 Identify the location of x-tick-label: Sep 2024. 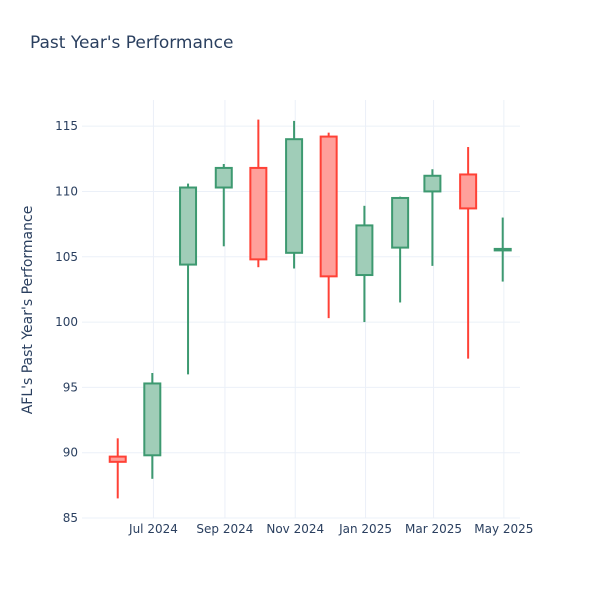
(224, 529).